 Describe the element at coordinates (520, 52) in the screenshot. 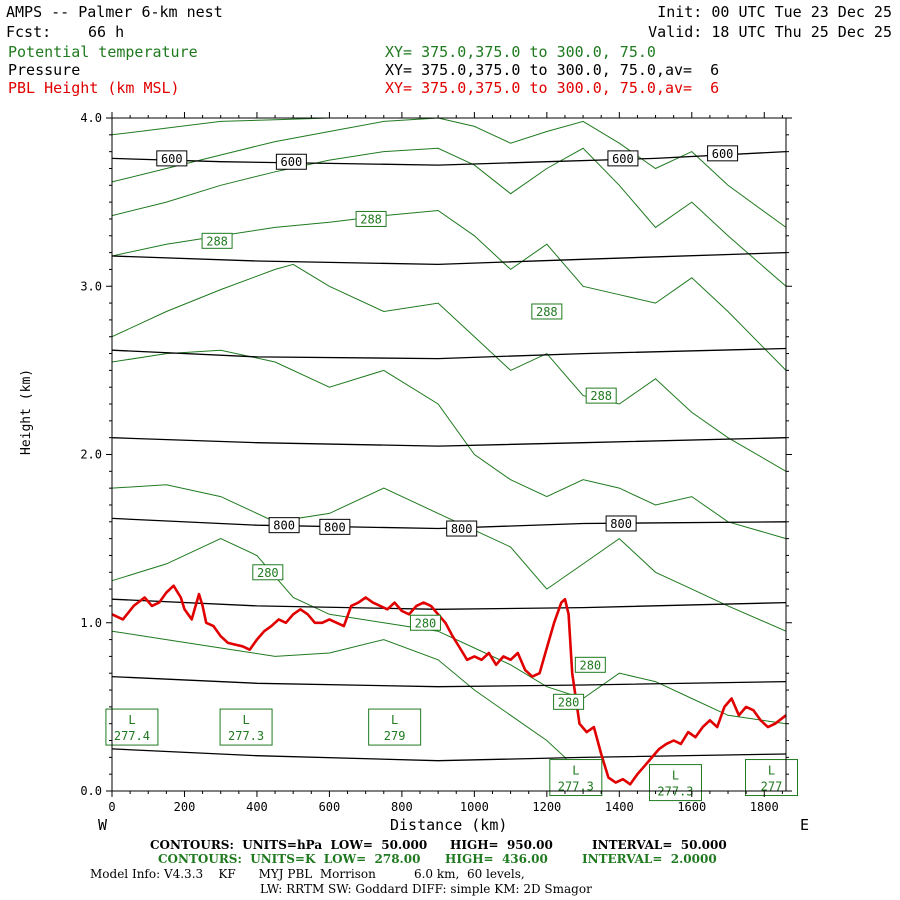

I see `field-theta-xy: XY= 375.0,375.0 to 300.0, 75.0` at that location.